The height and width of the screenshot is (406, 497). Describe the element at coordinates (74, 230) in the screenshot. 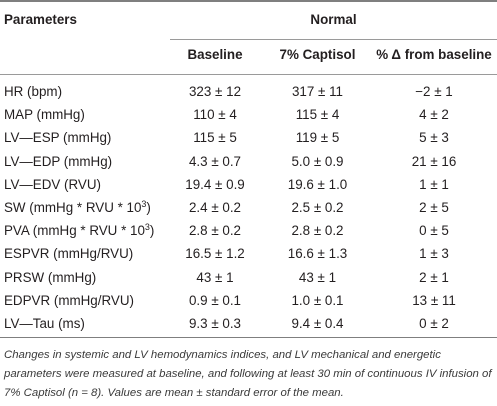

I see `parameter-label: PVA (mmHg * RVU * 10` at that location.